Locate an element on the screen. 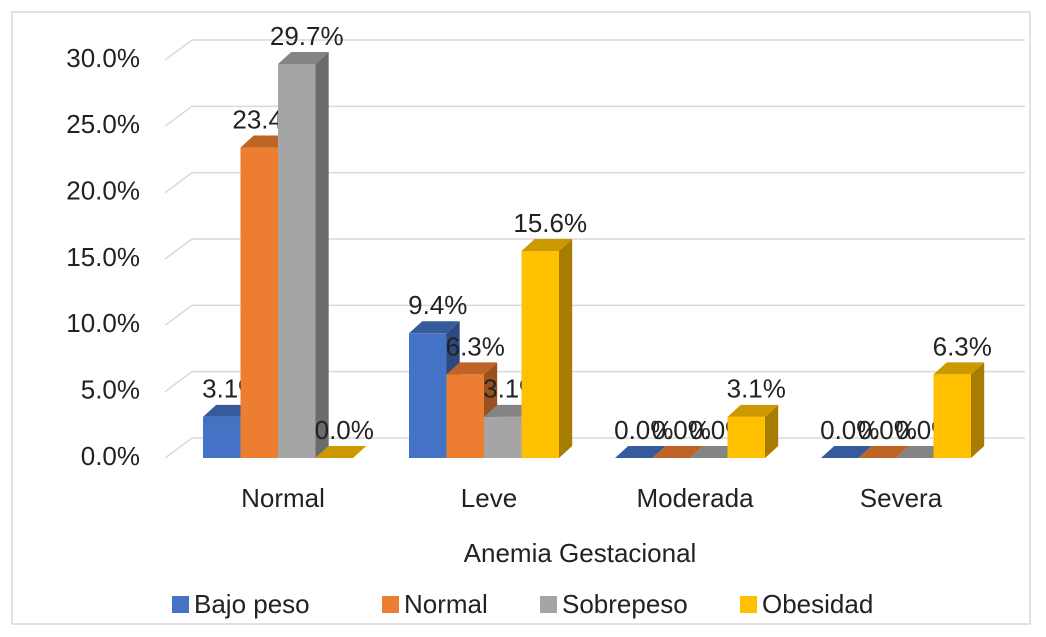 This screenshot has height=637, width=1046. legend-label: Bajo peso is located at coordinates (252, 604).